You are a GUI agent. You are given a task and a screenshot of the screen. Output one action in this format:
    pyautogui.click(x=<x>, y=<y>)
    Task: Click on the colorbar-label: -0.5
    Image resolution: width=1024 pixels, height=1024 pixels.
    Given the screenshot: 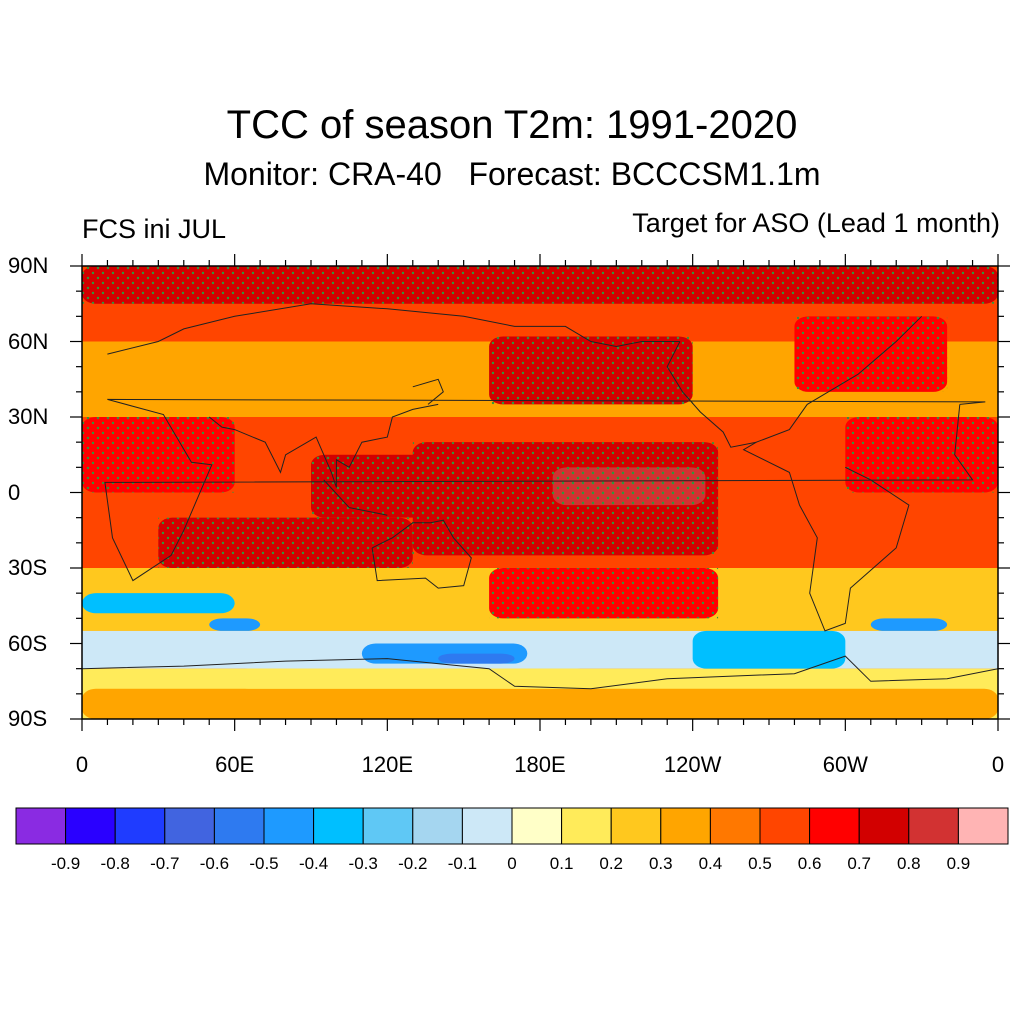 What is the action you would take?
    pyautogui.click(x=264, y=863)
    